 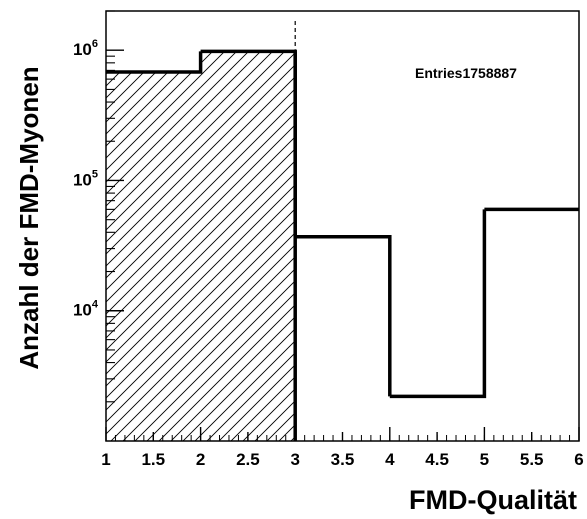 What do you see at coordinates (489, 73) in the screenshot?
I see `stats-value: 1758887` at bounding box center [489, 73].